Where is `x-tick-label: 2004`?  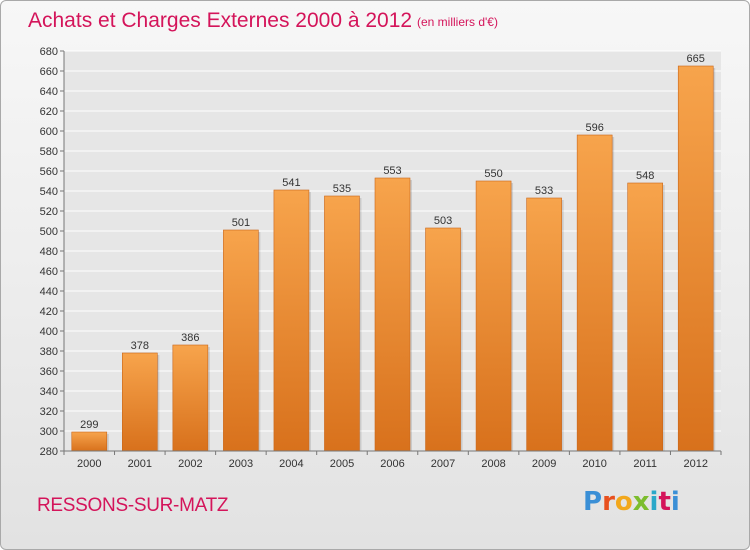
x-tick-label: 2004 is located at coordinates (291, 464).